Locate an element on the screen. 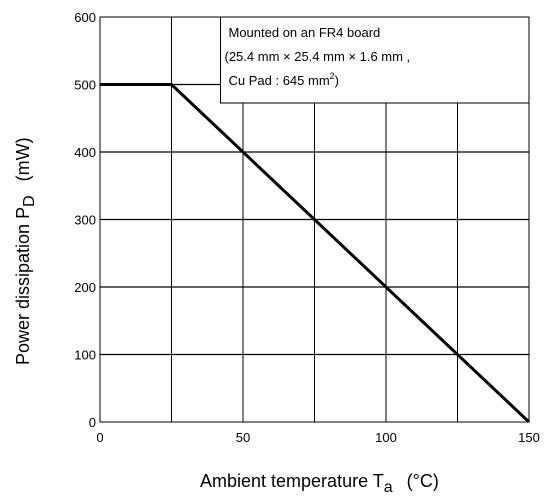  x-tick-label: 0 is located at coordinates (99, 437).